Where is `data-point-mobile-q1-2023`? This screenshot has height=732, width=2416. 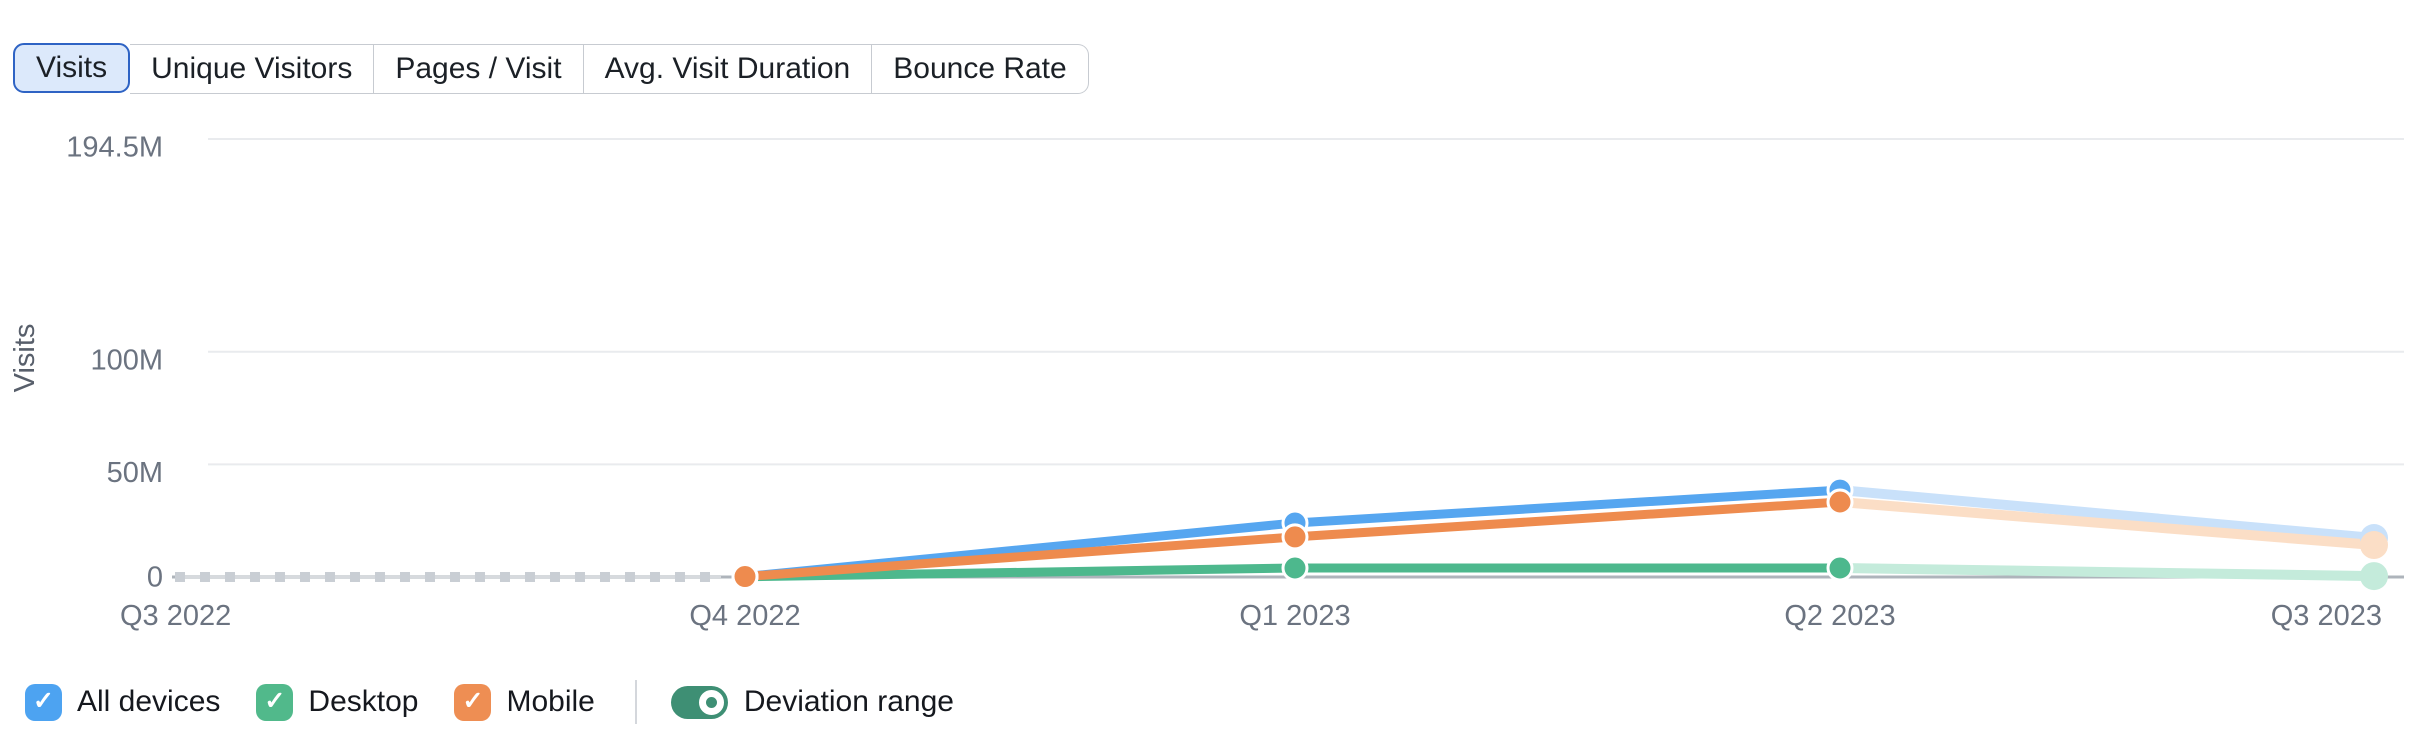
data-point-mobile-q1-2023 is located at coordinates (1295, 537).